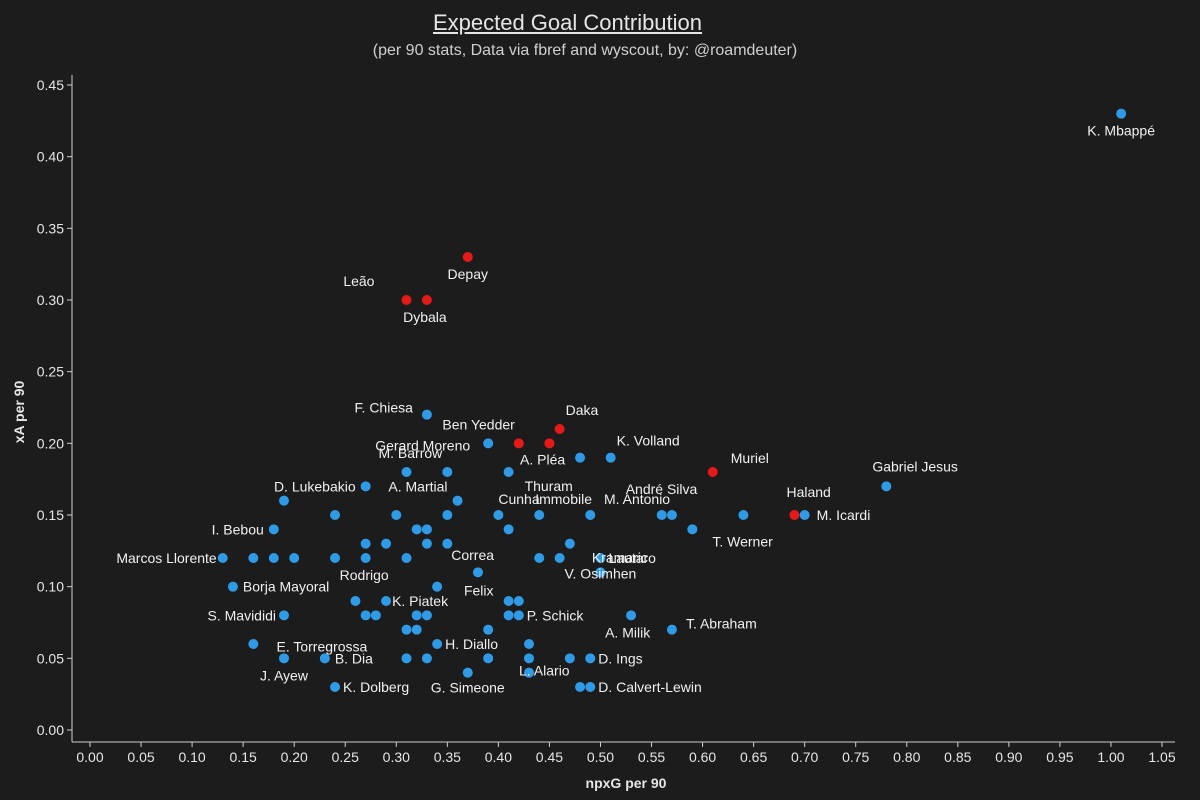 The image size is (1200, 800). What do you see at coordinates (649, 687) in the screenshot?
I see `point-label: D. Calvert-Lewin` at bounding box center [649, 687].